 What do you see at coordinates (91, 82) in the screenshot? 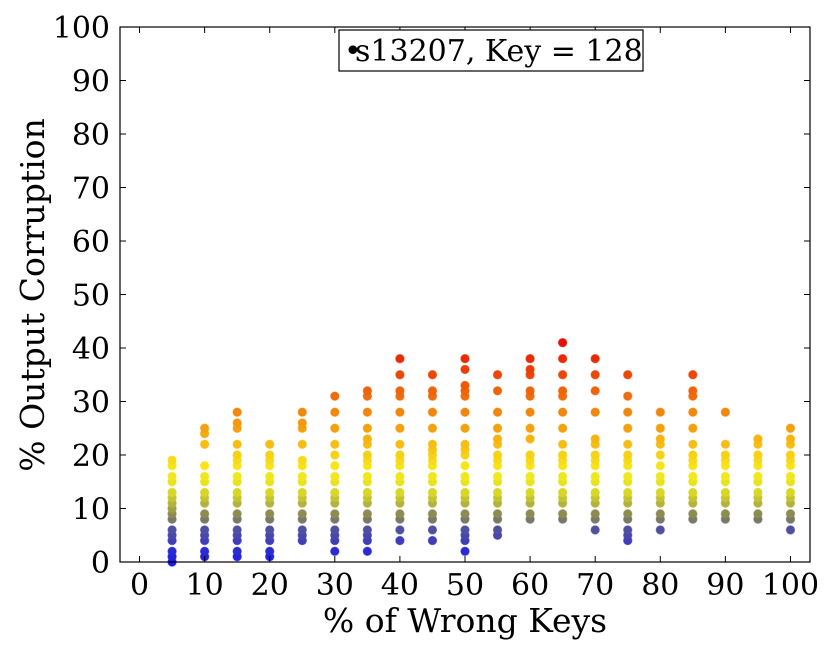
I see `y-tick-label: 90` at bounding box center [91, 82].